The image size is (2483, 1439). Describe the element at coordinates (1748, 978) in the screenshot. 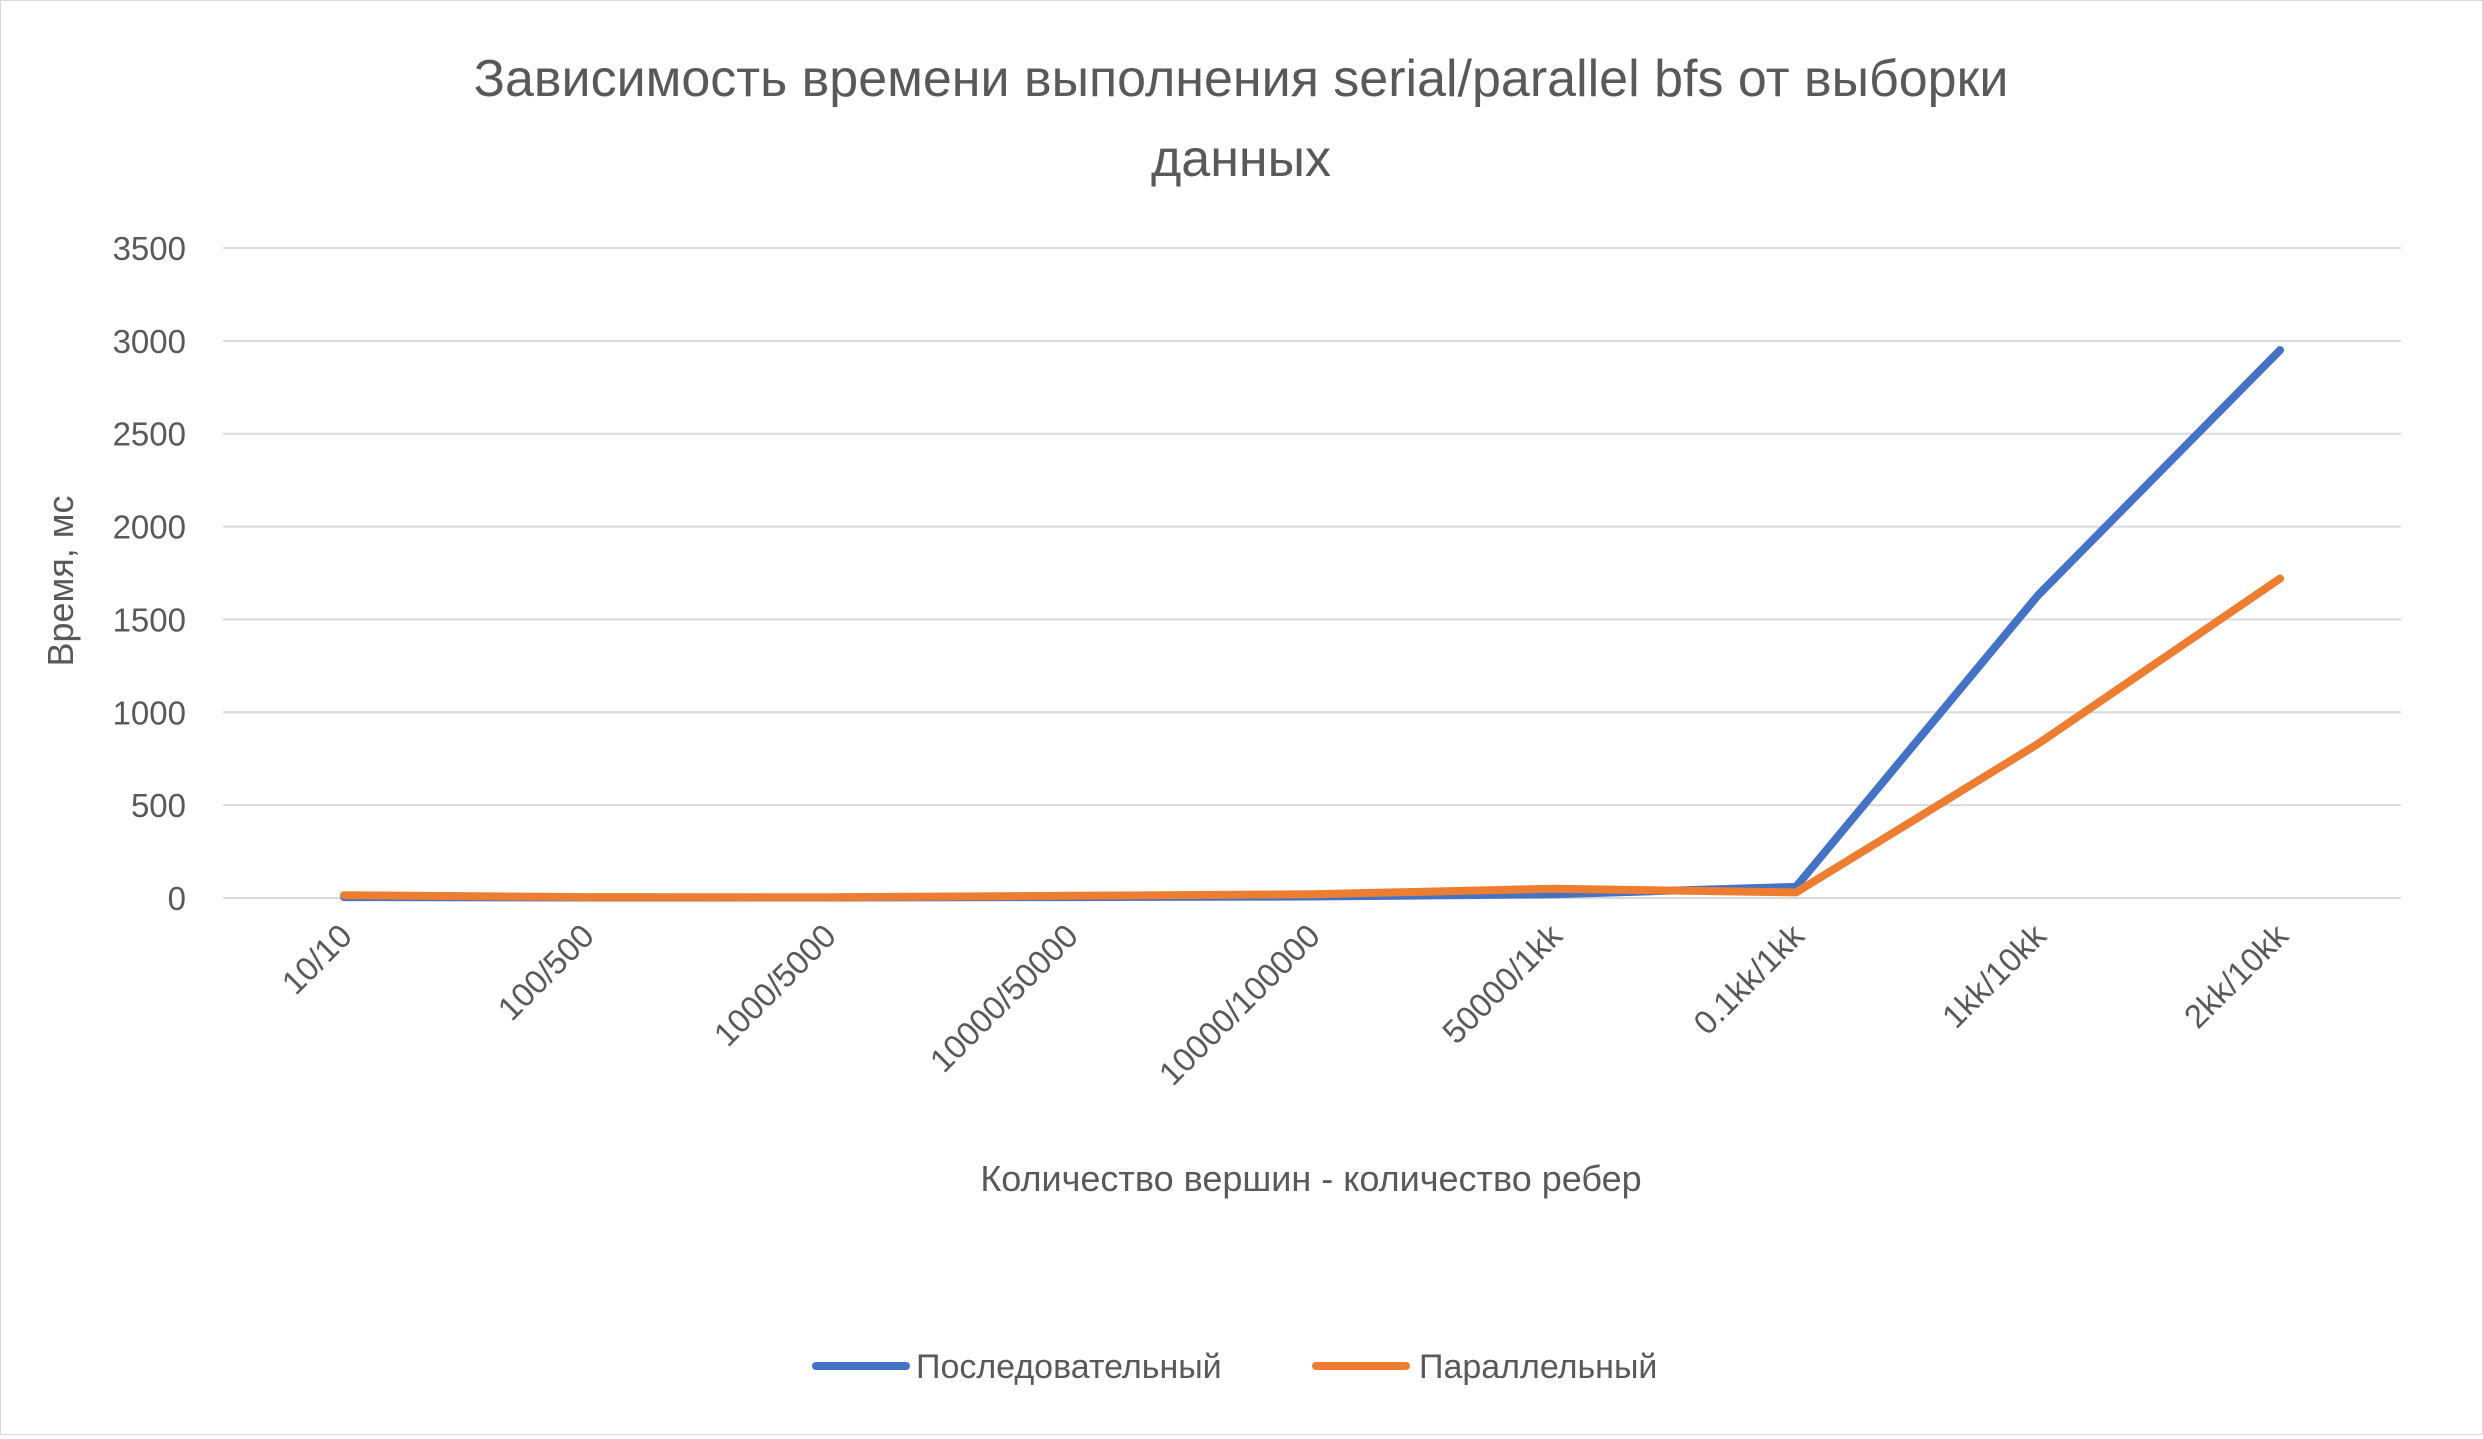

I see `x-tick-label: 0.1kk/1kk` at that location.